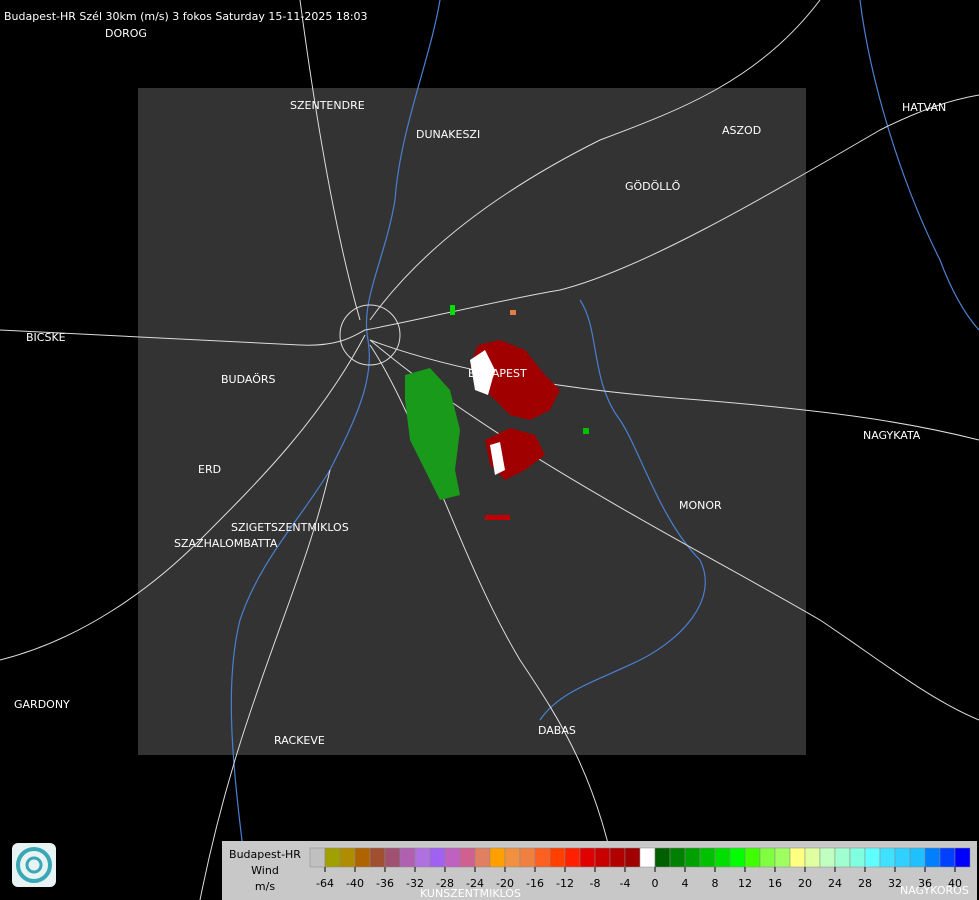  I want to click on place-label: MONOR, so click(700, 505).